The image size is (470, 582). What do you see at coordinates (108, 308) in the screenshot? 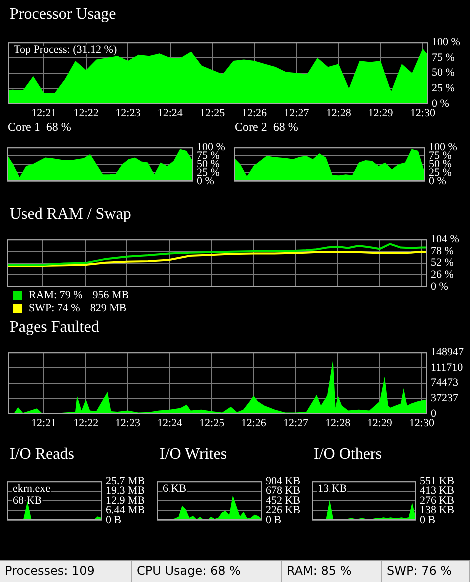
I see `text: 829 MB` at bounding box center [108, 308].